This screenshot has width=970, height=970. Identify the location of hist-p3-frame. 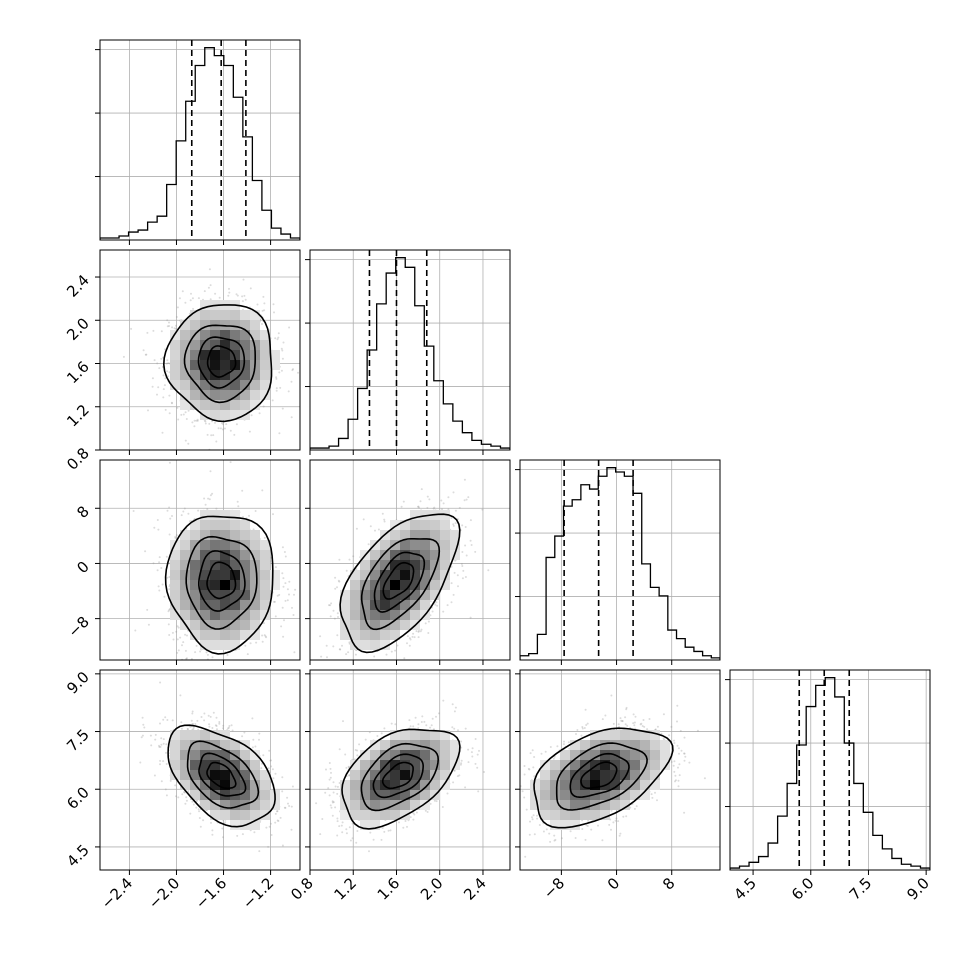
(830, 770).